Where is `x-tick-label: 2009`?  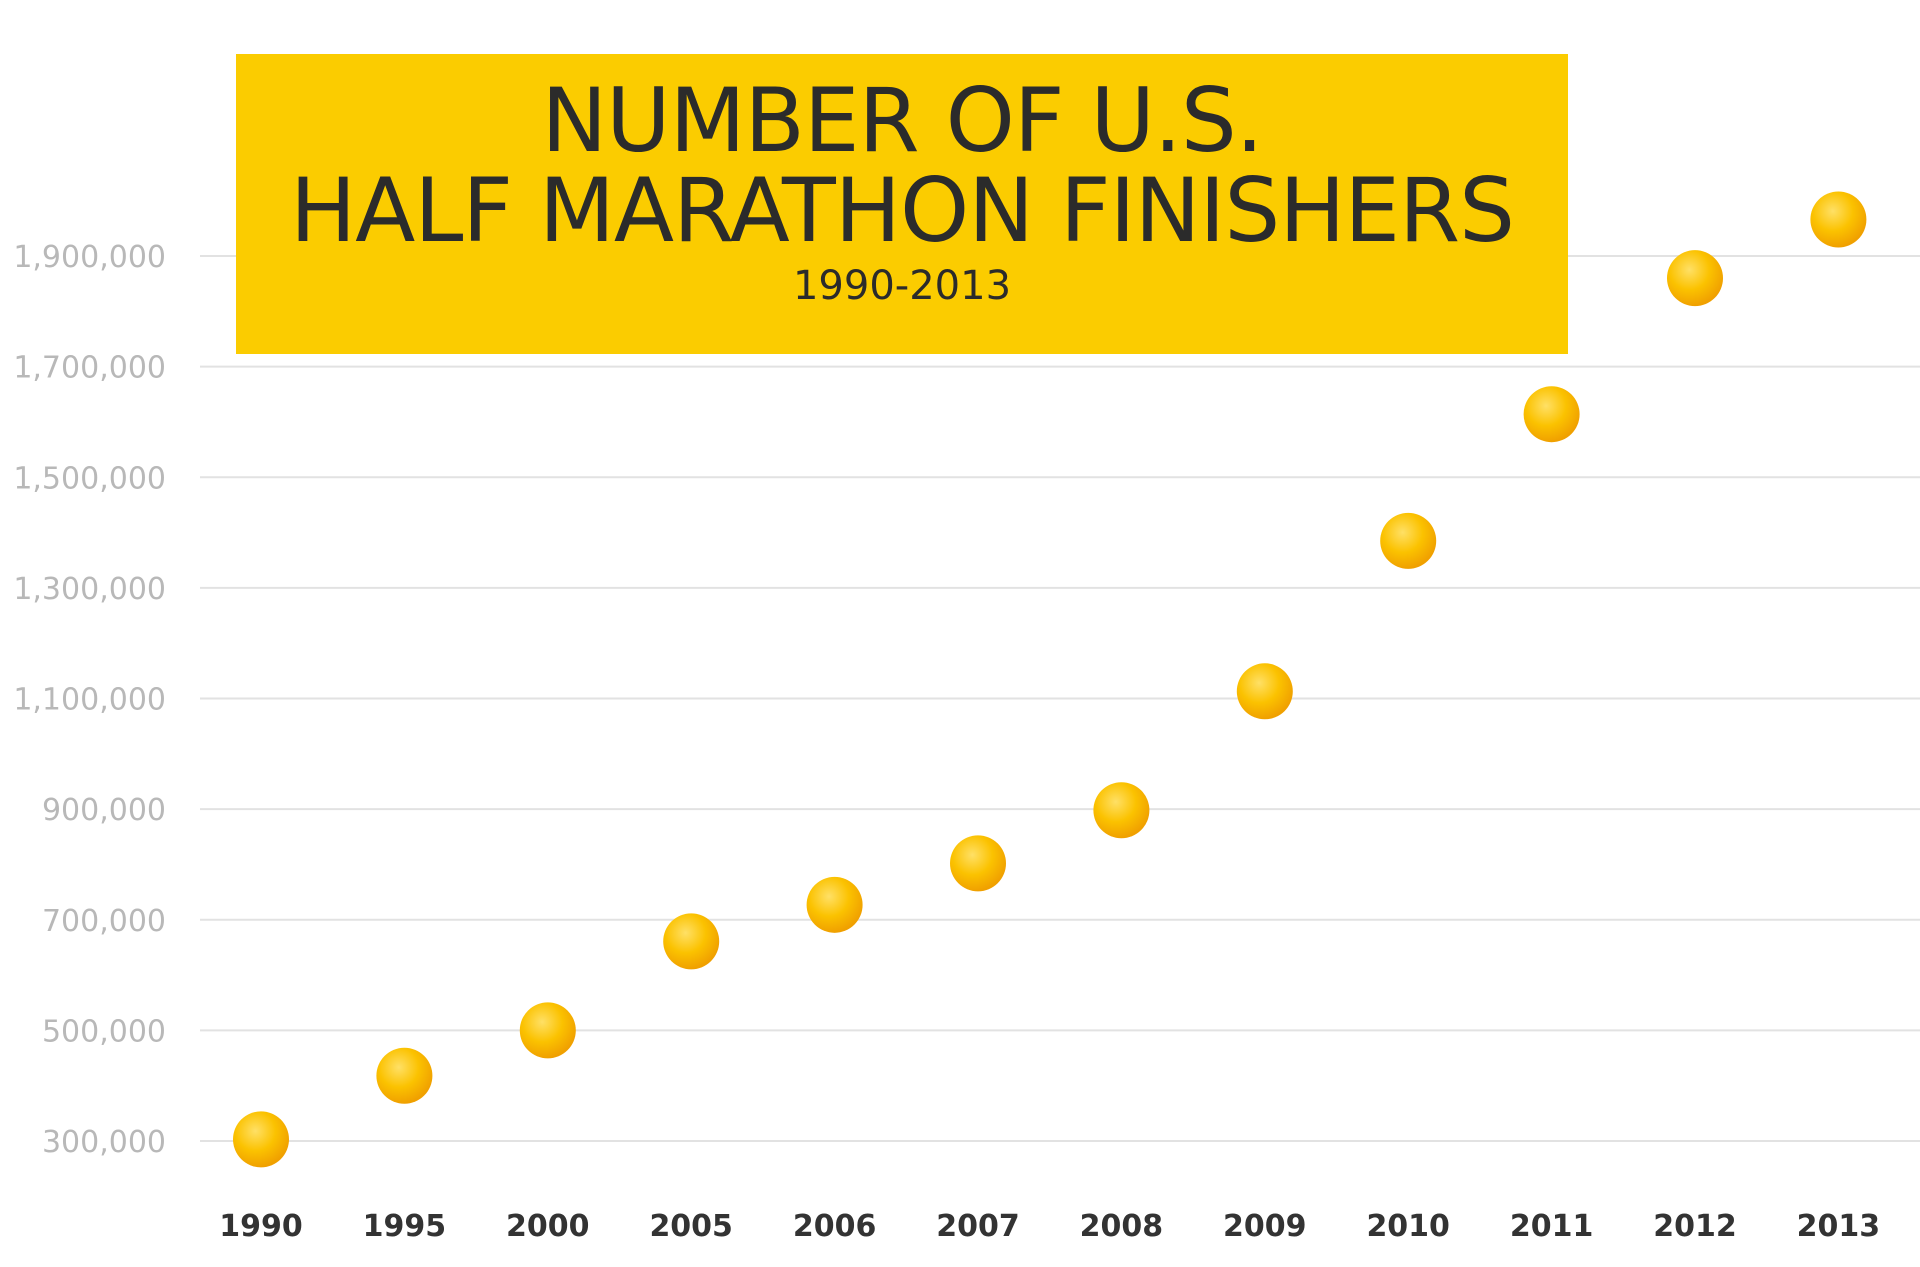 x-tick-label: 2009 is located at coordinates (1265, 1226).